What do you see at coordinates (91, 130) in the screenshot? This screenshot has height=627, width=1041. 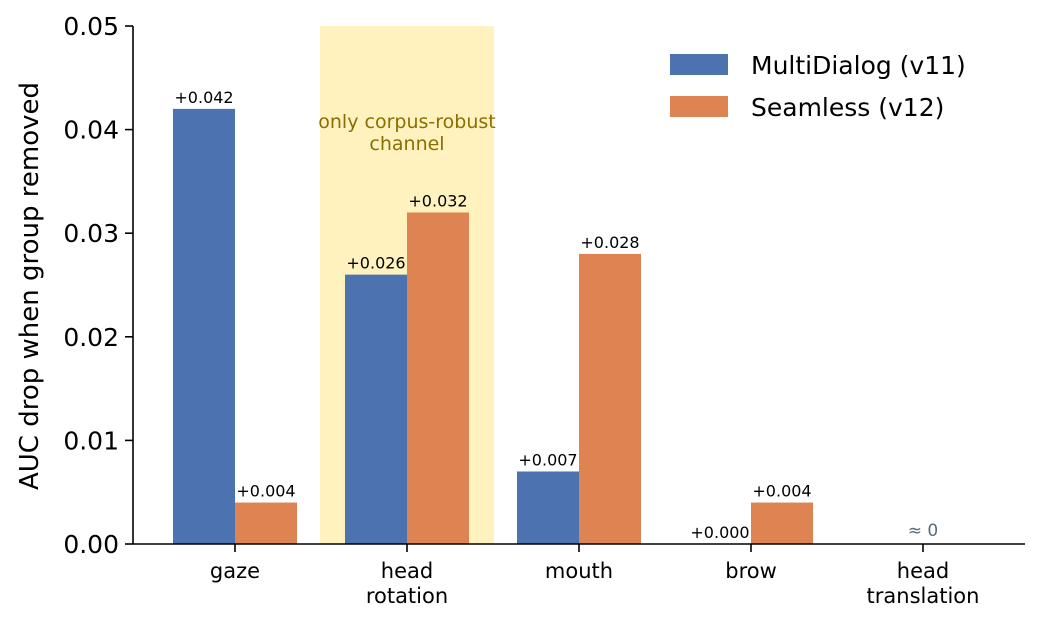 I see `y-tick-label: 0.04` at bounding box center [91, 130].